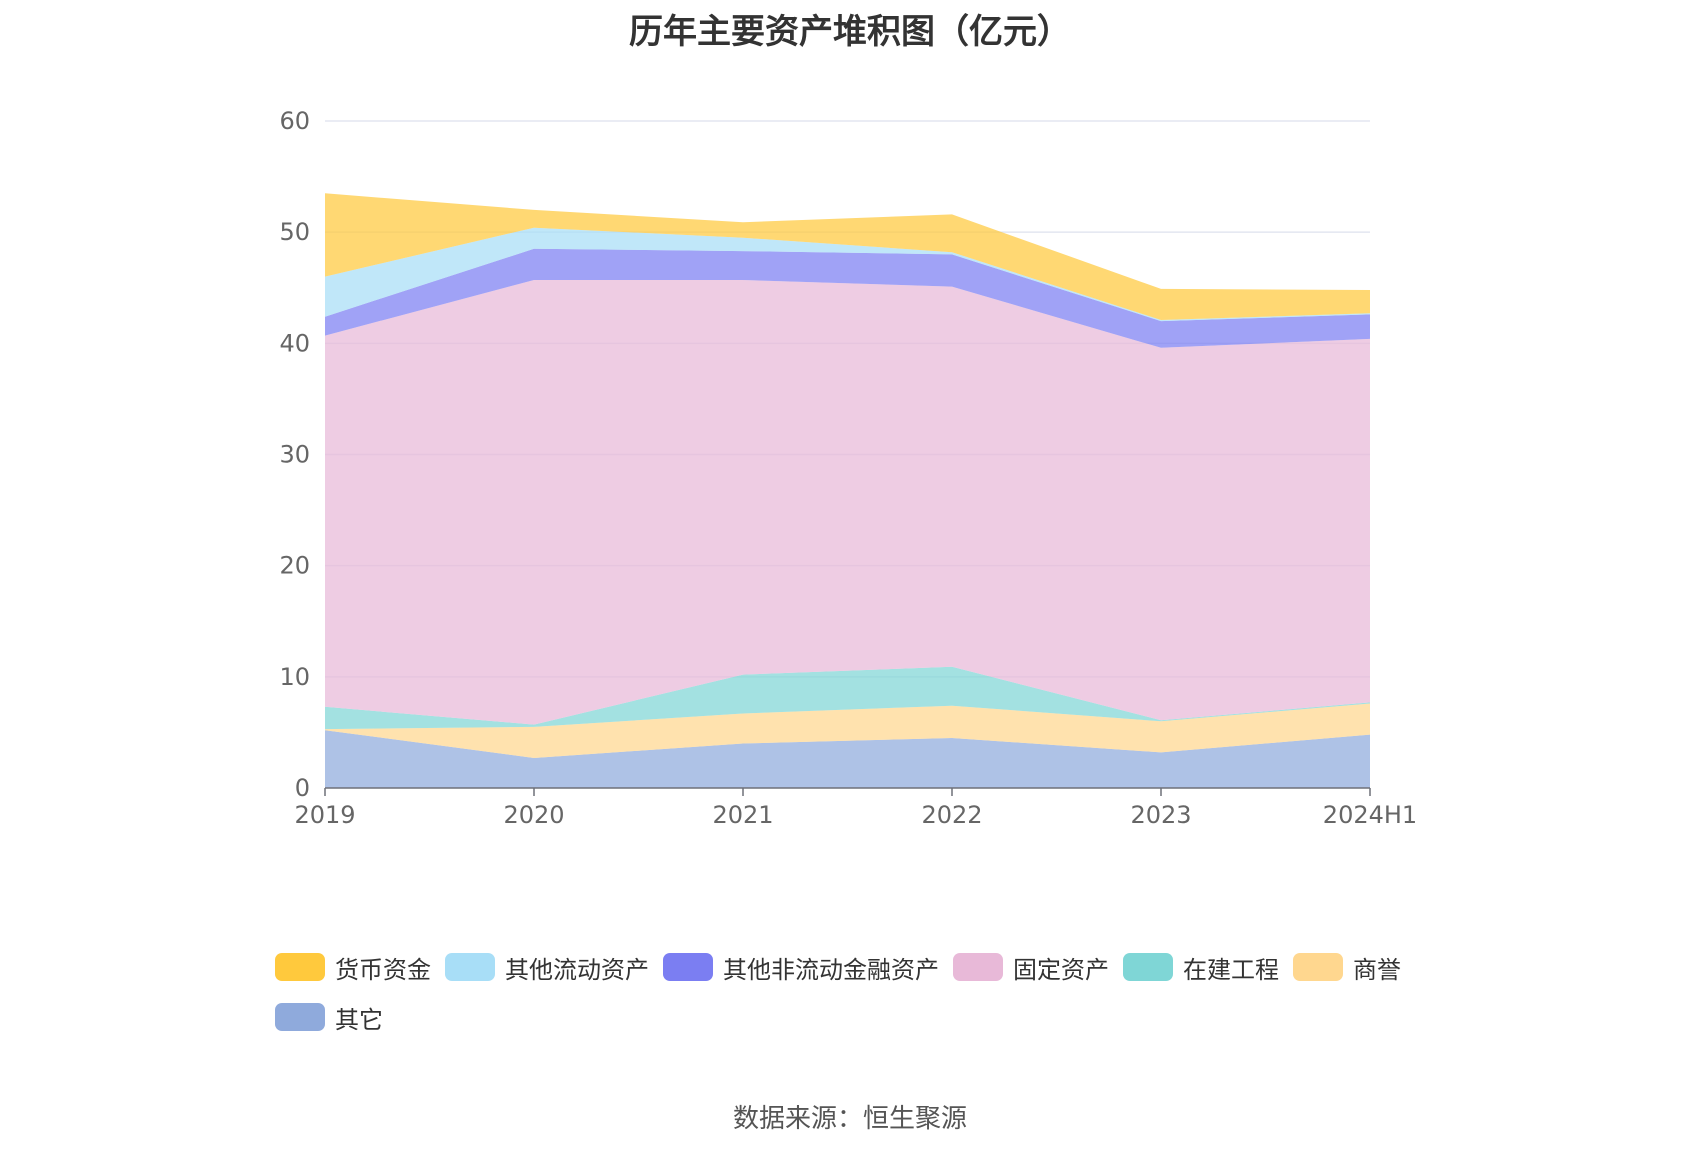  What do you see at coordinates (850, 32) in the screenshot?
I see `chart-title: 历年主要资产堆积图（亿元）` at bounding box center [850, 32].